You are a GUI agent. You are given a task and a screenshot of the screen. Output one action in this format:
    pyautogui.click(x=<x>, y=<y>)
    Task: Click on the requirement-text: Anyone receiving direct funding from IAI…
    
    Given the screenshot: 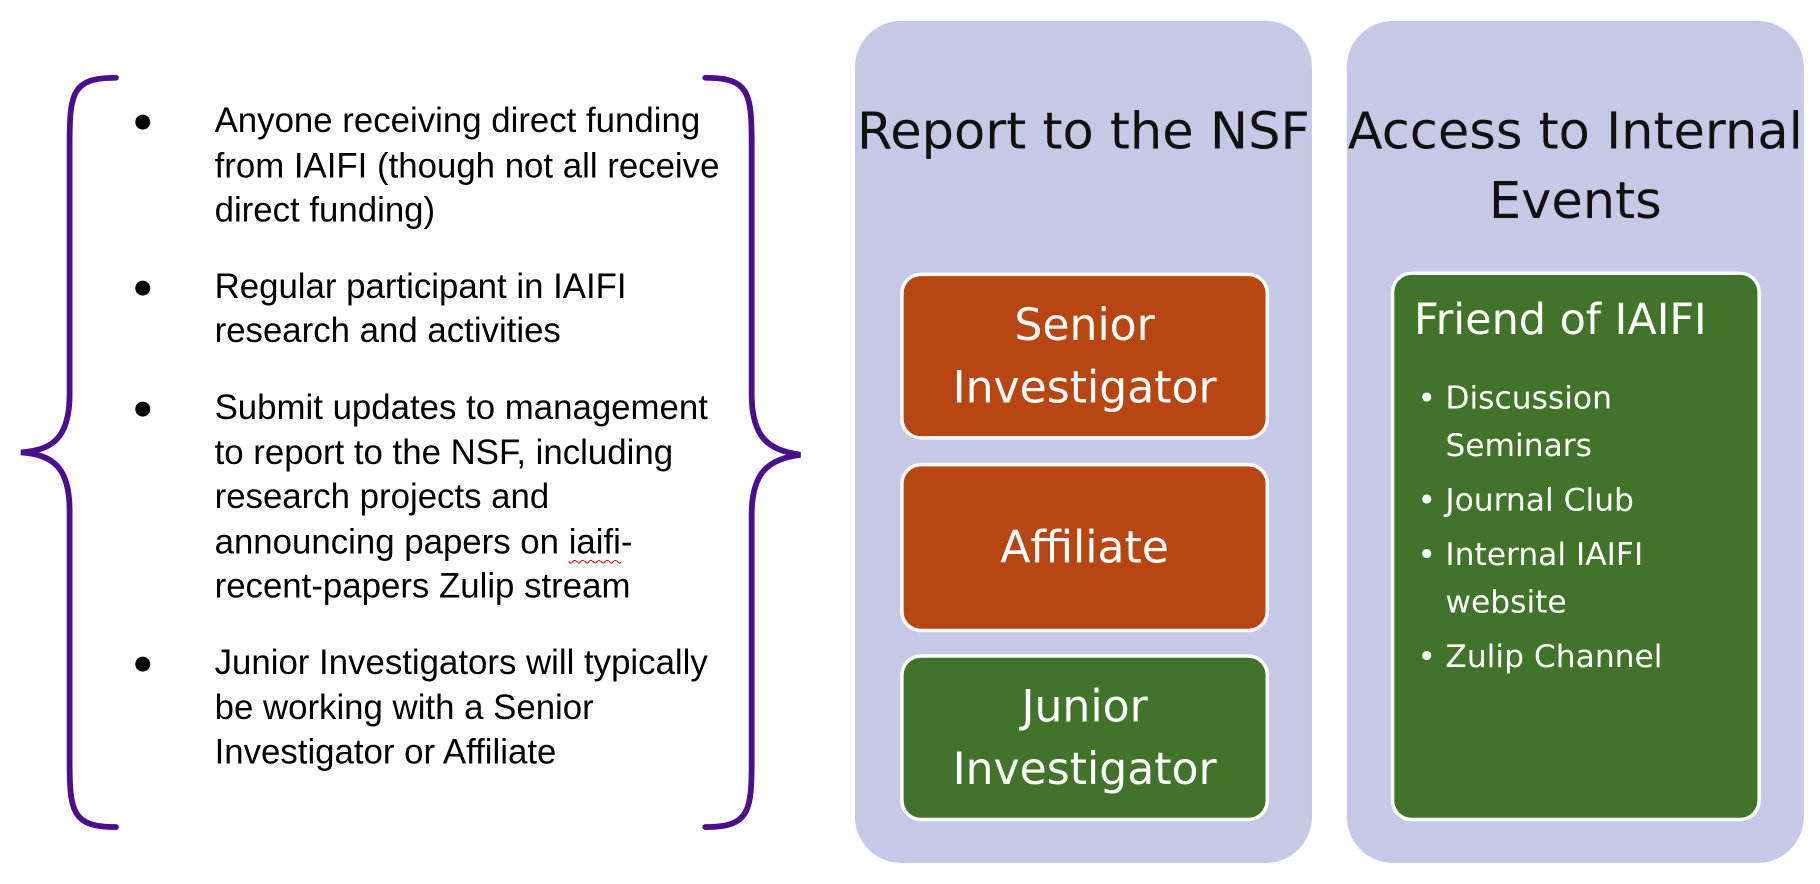 What is the action you would take?
    pyautogui.click(x=467, y=166)
    